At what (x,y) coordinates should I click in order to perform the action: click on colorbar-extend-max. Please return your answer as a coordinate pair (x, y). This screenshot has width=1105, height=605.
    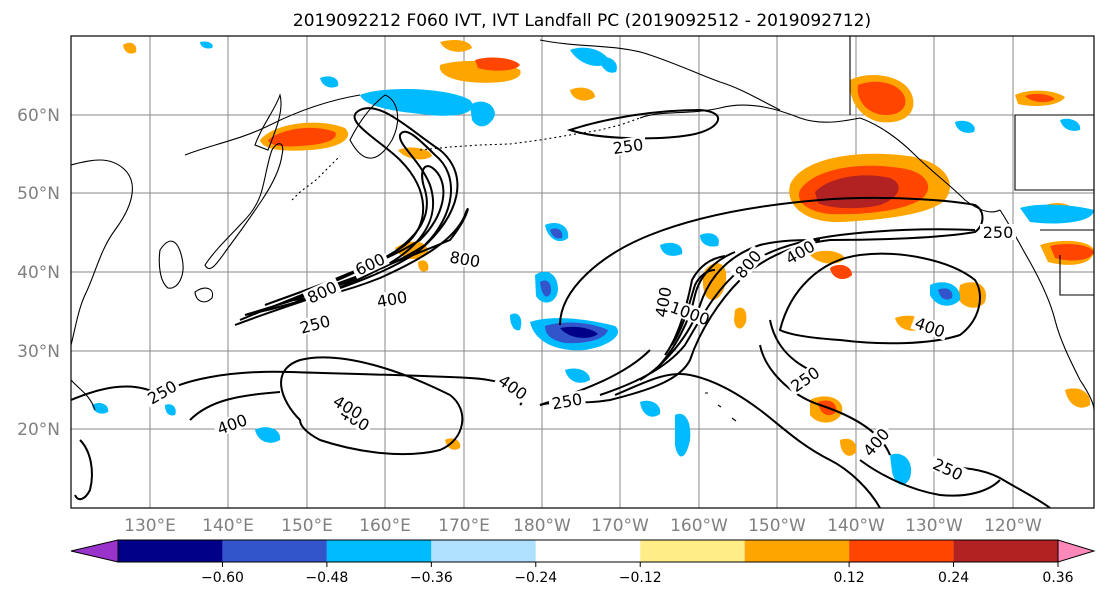
    Looking at the image, I should click on (1076, 551).